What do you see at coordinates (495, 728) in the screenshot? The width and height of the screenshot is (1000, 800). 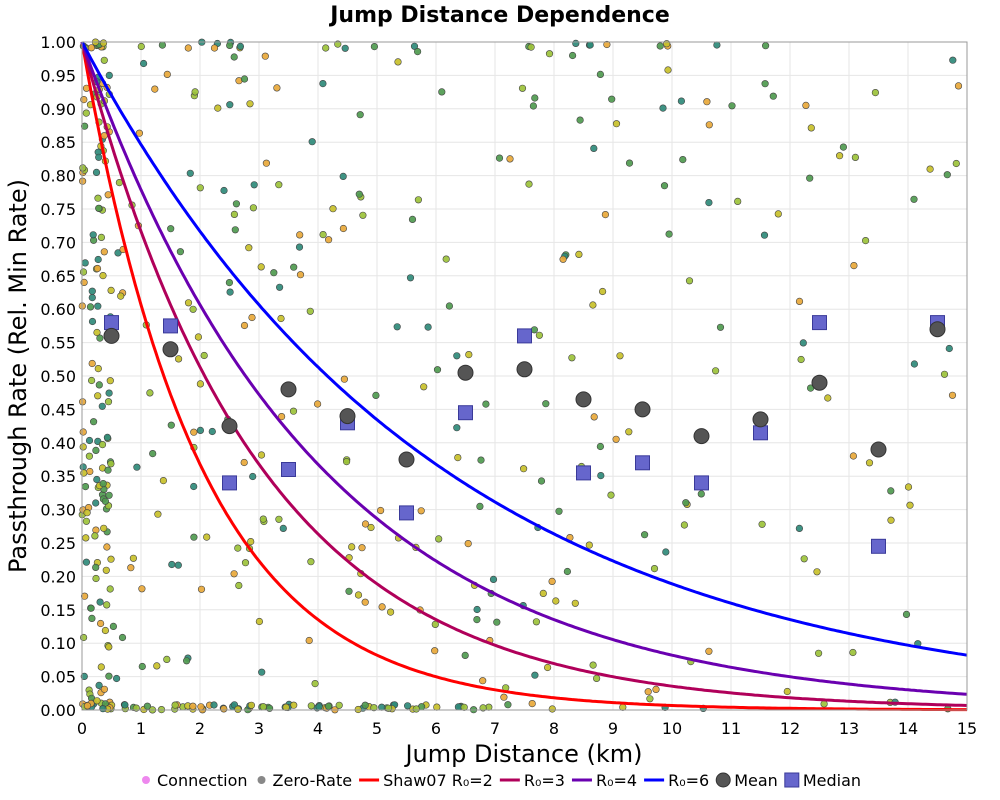 I see `x-tick-label: 7` at bounding box center [495, 728].